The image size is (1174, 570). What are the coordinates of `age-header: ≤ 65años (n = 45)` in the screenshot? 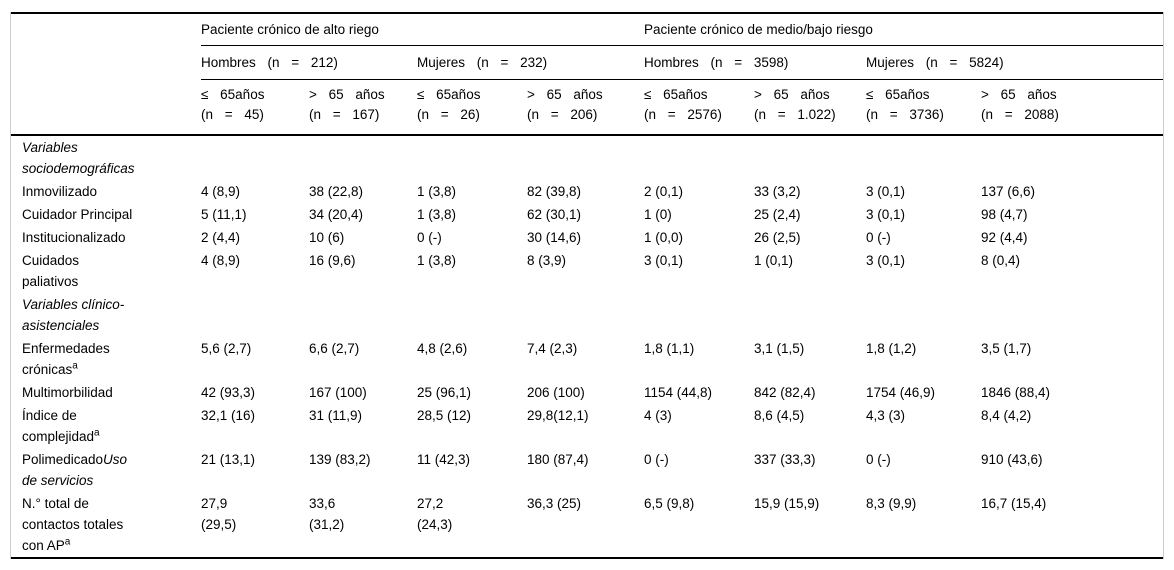 It's located at (255, 107).